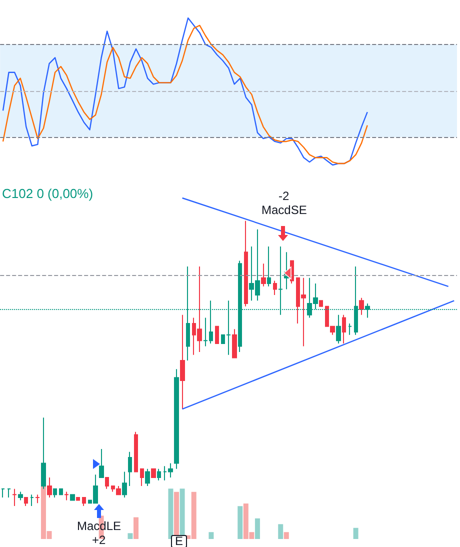  What do you see at coordinates (99, 526) in the screenshot?
I see `annotation: MacdLE` at bounding box center [99, 526].